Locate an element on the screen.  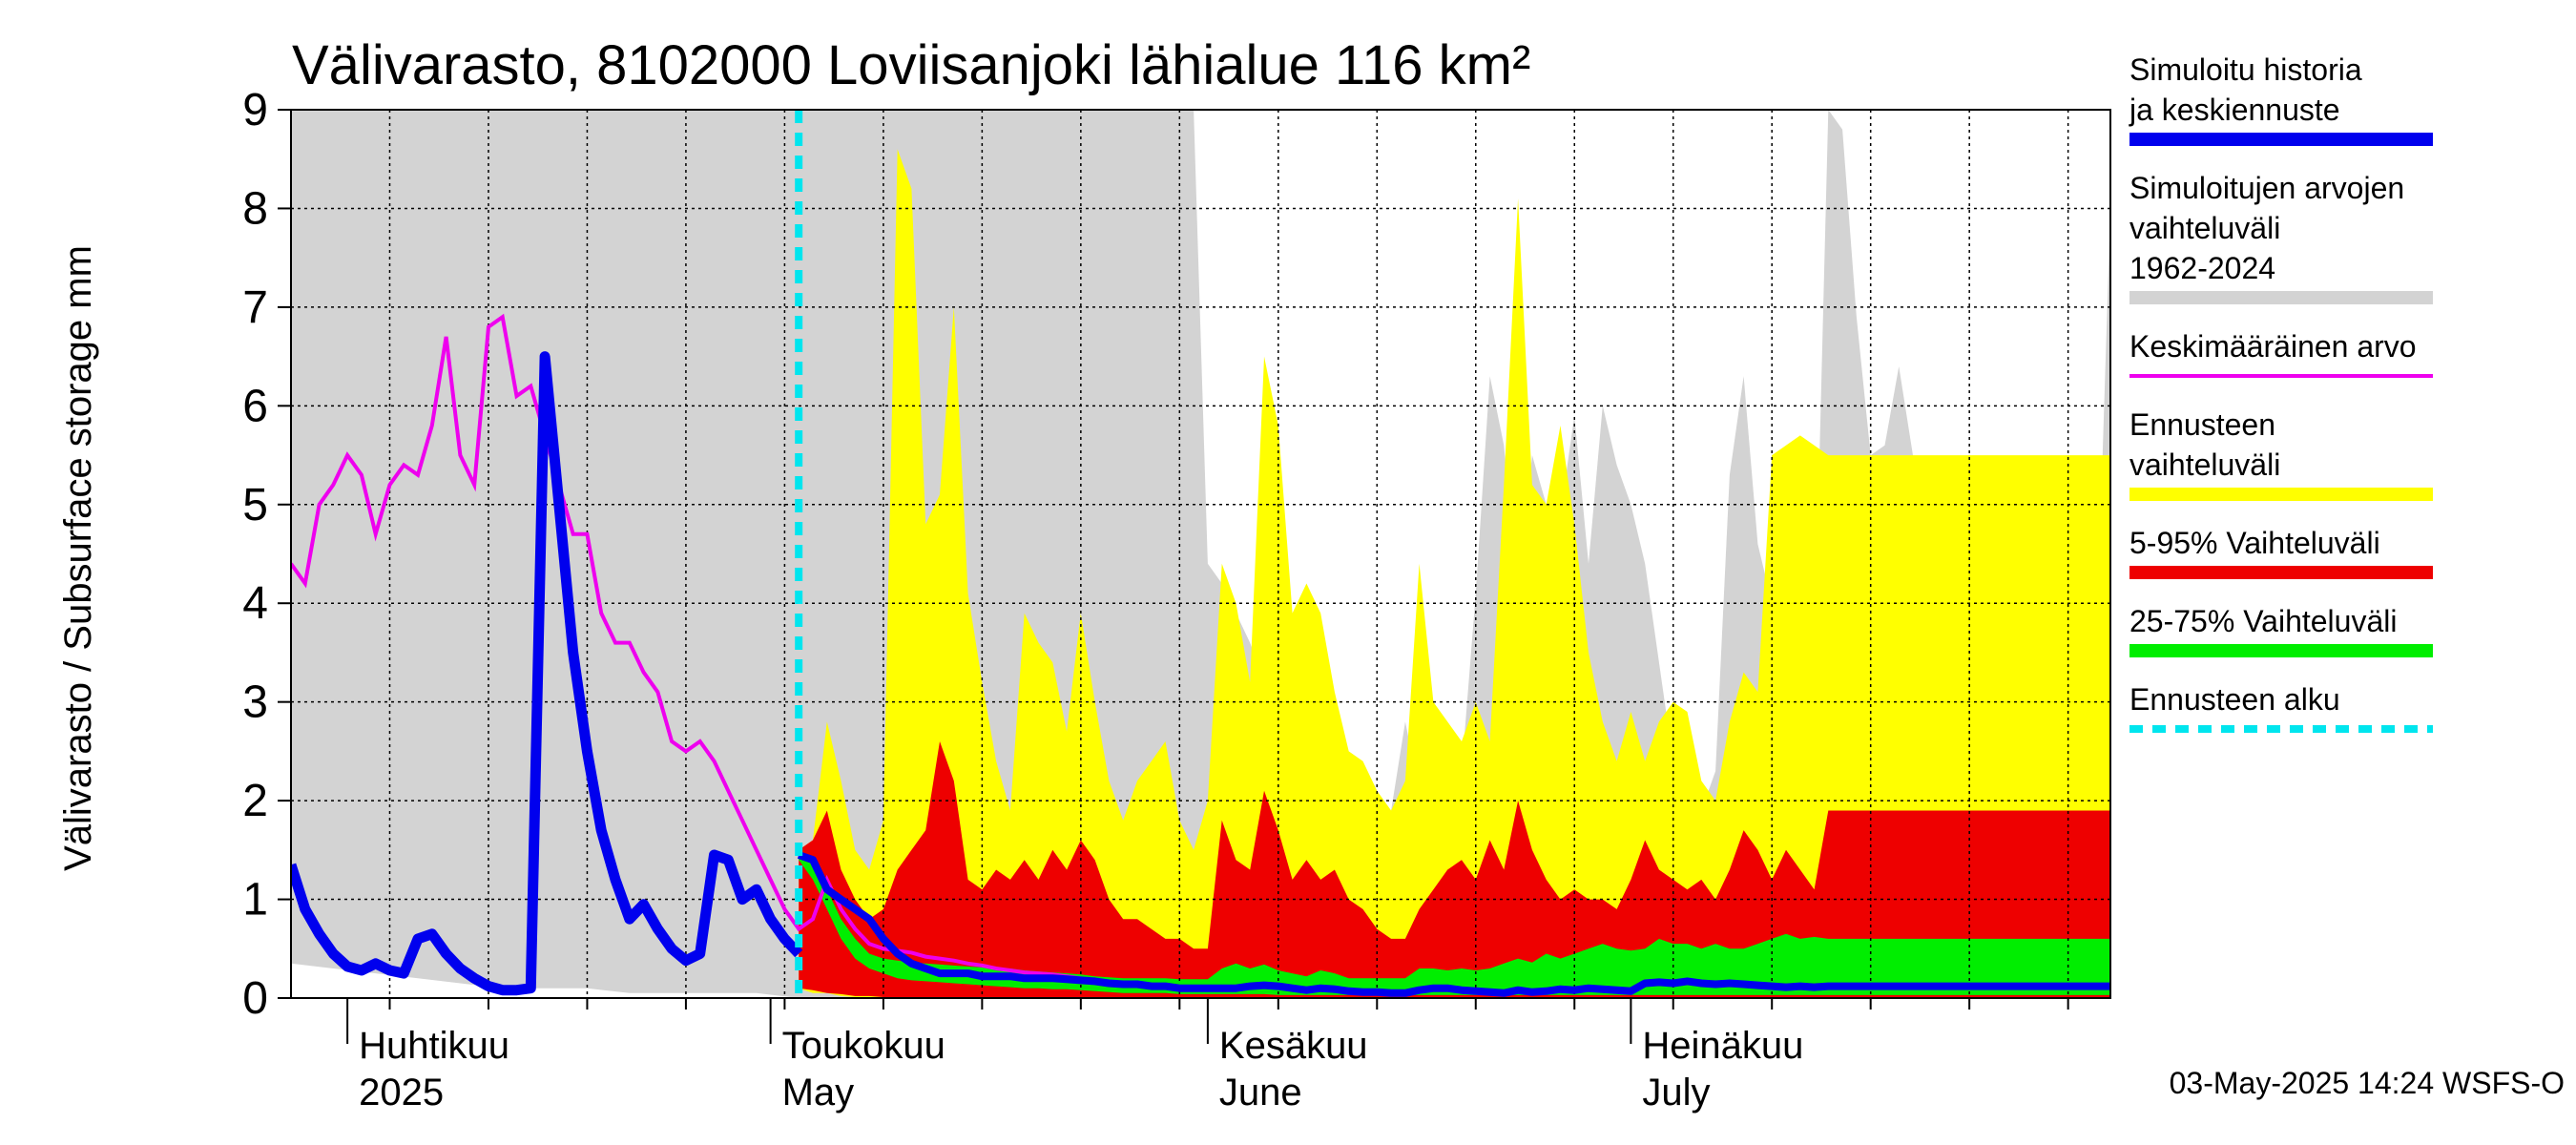
x-month-sublabel: 2025 is located at coordinates (401, 1093).